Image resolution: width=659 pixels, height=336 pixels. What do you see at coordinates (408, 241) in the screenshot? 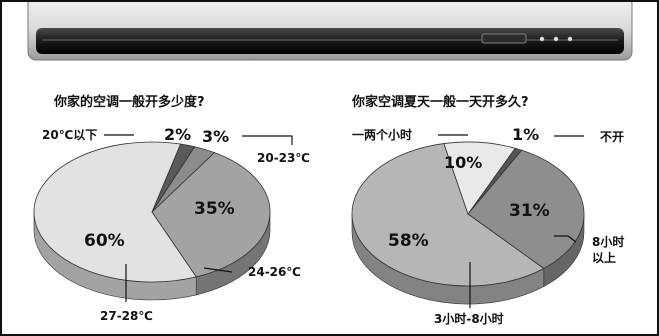
I see `slice-value-3-8-hours: 58%` at bounding box center [408, 241].